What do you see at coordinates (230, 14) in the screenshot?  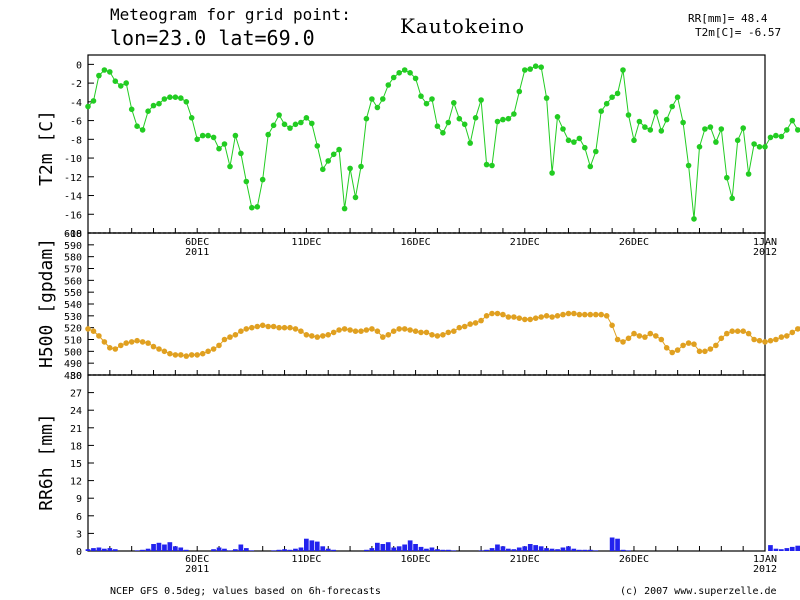 I see `meteogram-title-line1: Meteogram for grid point:` at bounding box center [230, 14].